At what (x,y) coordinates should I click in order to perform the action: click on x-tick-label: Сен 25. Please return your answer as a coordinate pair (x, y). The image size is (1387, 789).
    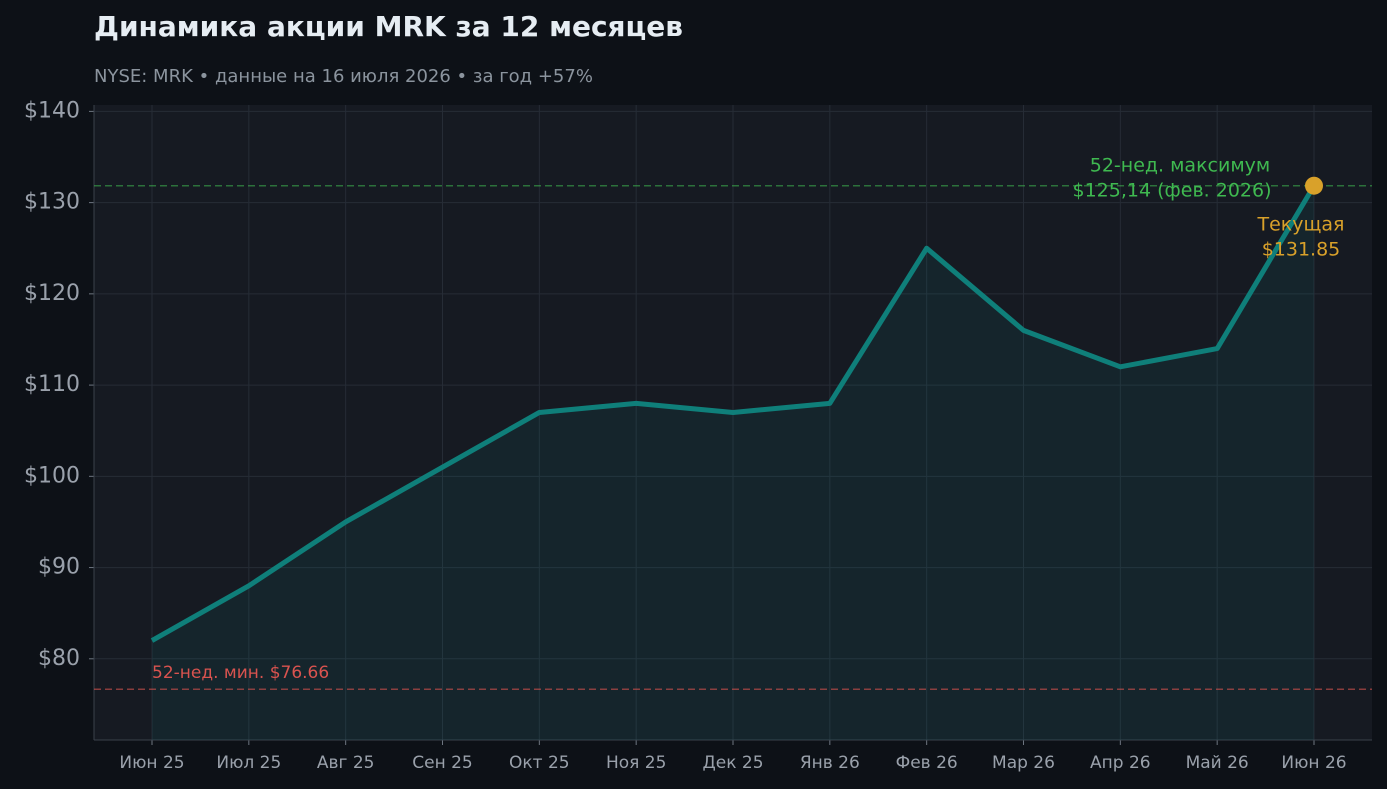
    Looking at the image, I should click on (442, 763).